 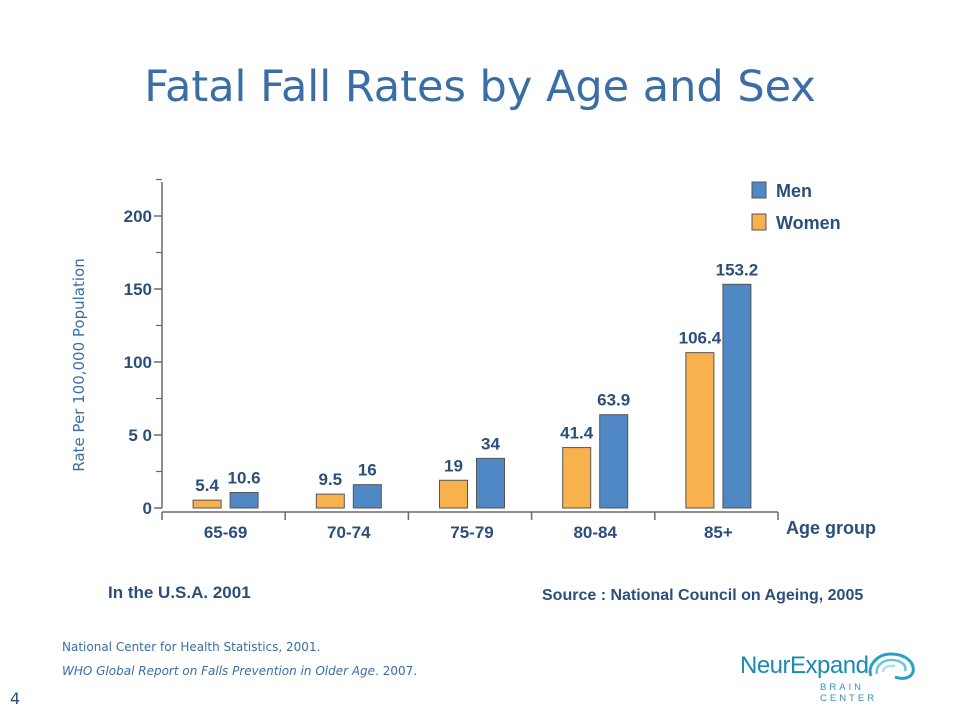 I want to click on y-tick-label: 0, so click(x=147, y=508).